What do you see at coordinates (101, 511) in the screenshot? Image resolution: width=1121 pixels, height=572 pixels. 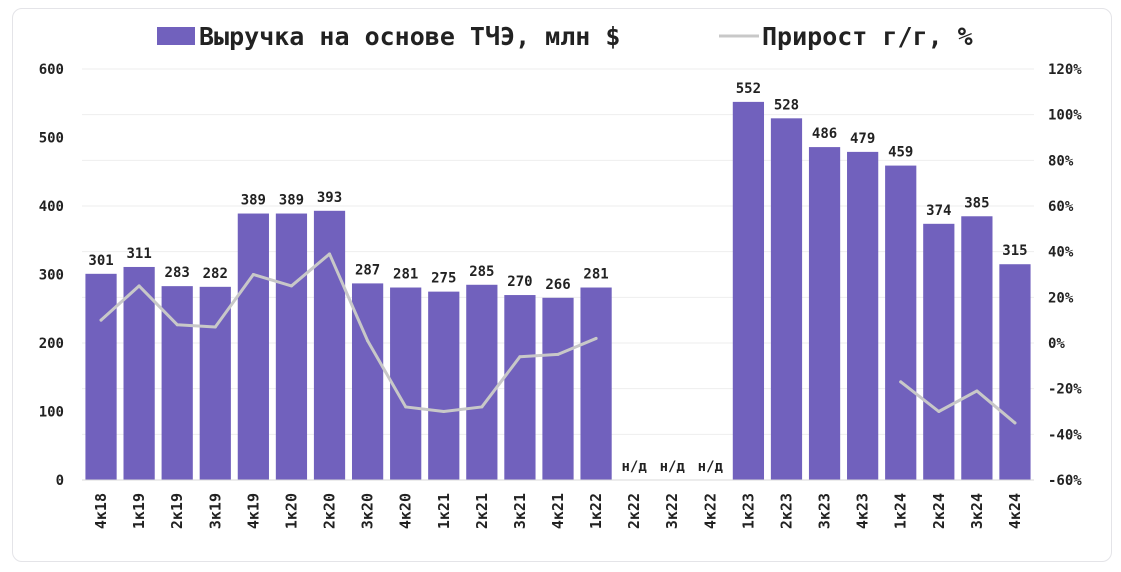 I see `x-tick-label: 4к18` at bounding box center [101, 511].